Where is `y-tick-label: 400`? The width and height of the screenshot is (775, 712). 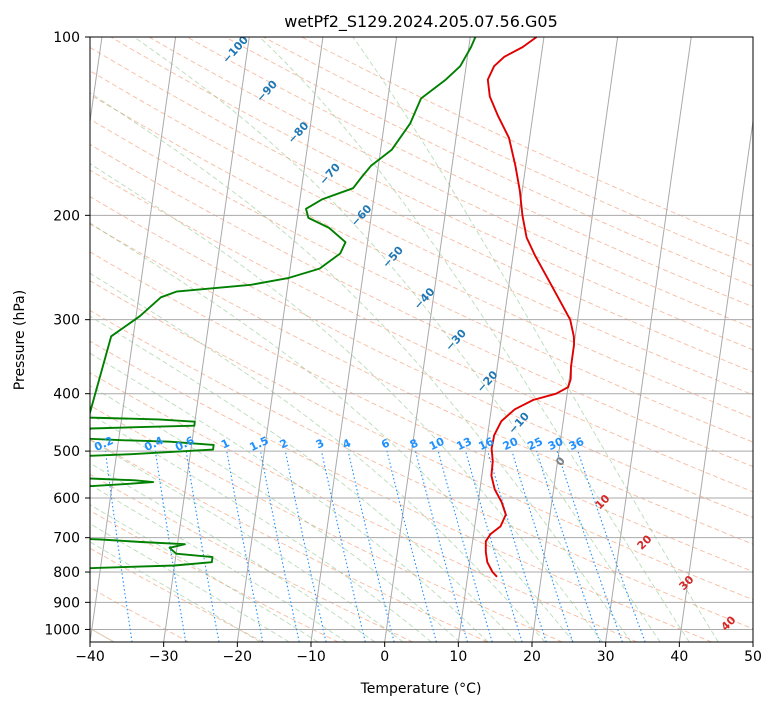 y-tick-label: 400 is located at coordinates (66, 395).